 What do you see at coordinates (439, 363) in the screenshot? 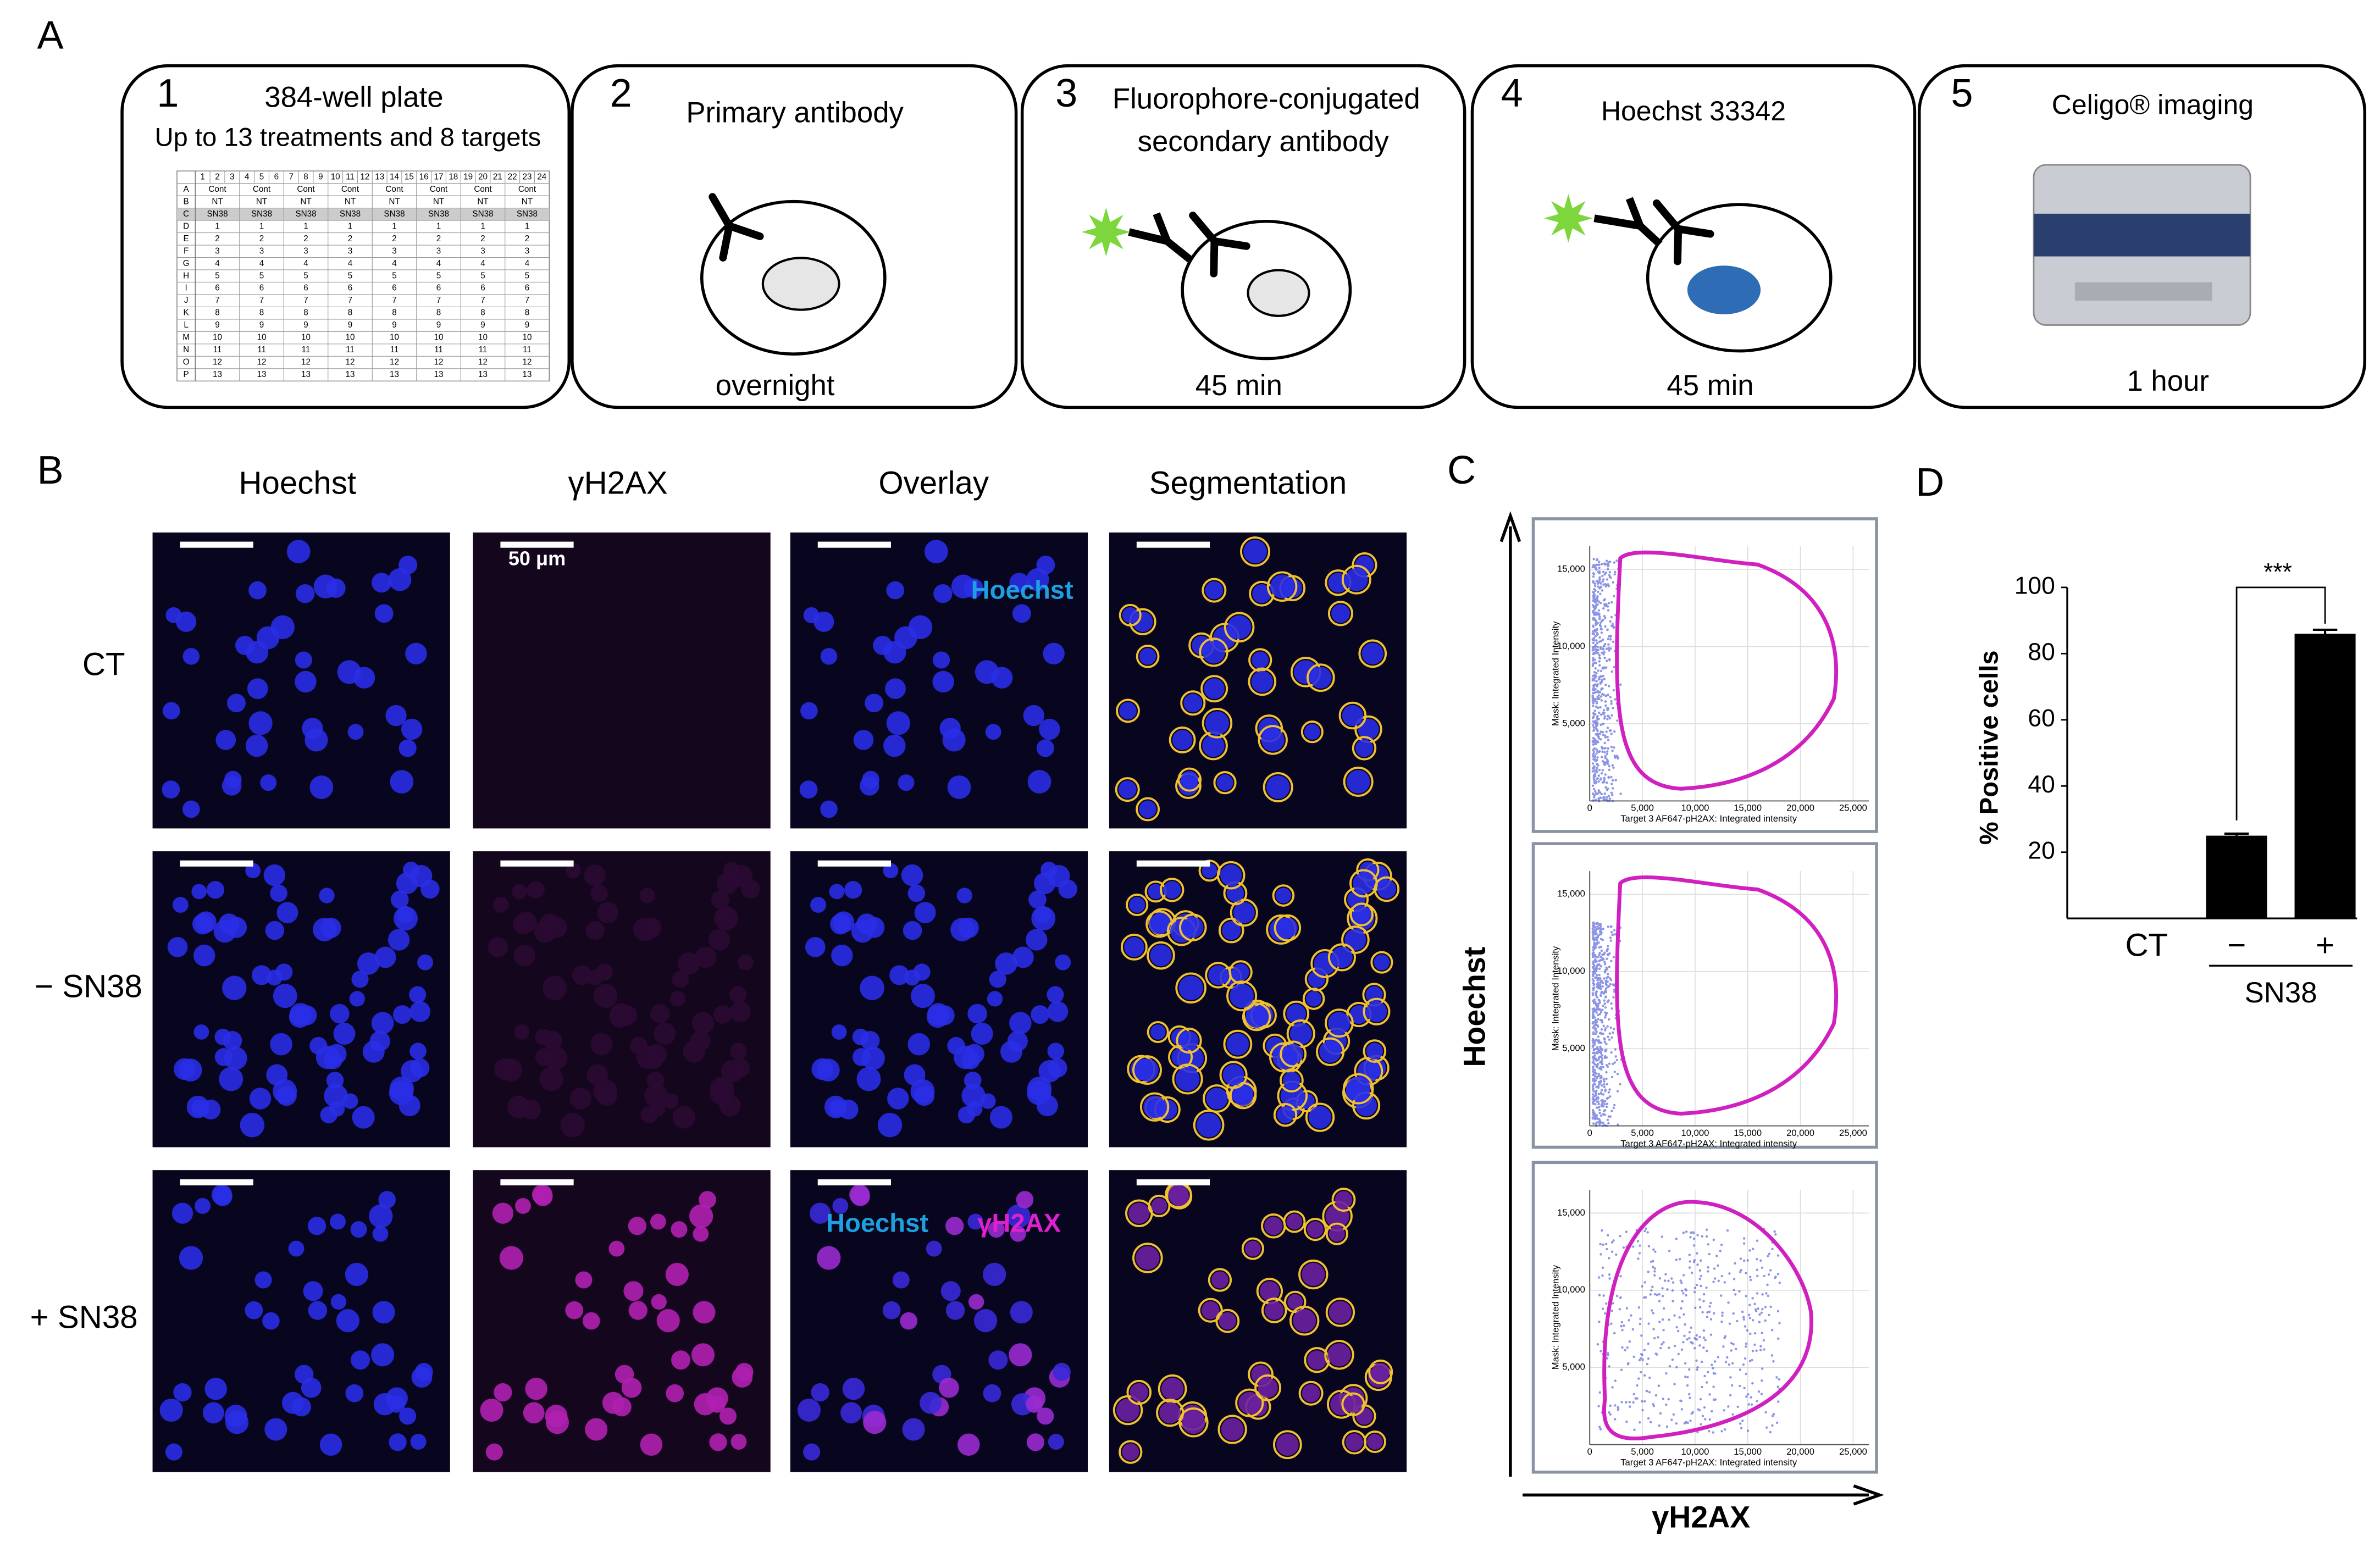
I see `plate-cell: 12` at bounding box center [439, 363].